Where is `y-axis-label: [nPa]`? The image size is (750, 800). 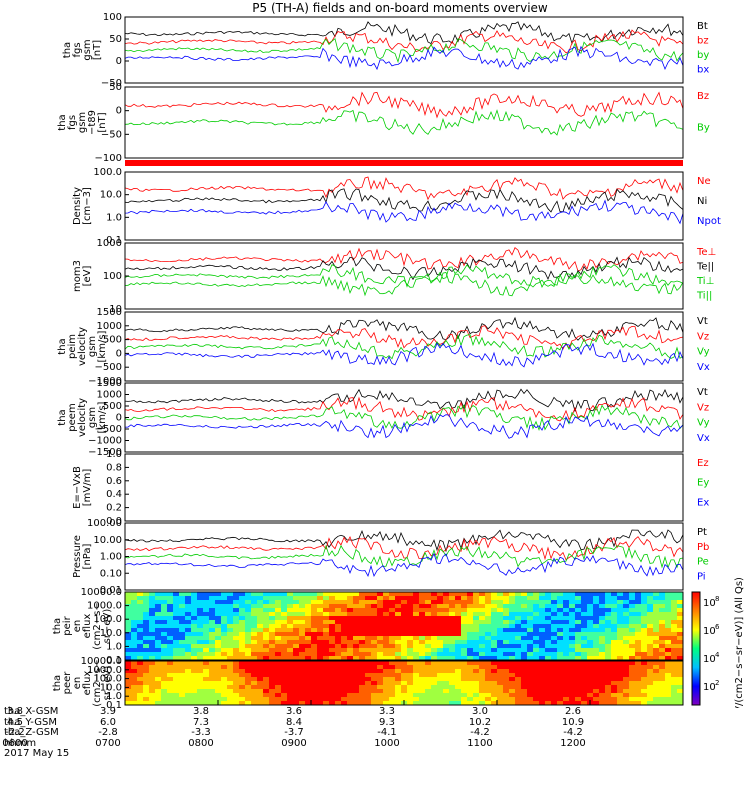 y-axis-label: [nPa] is located at coordinates (87, 556).